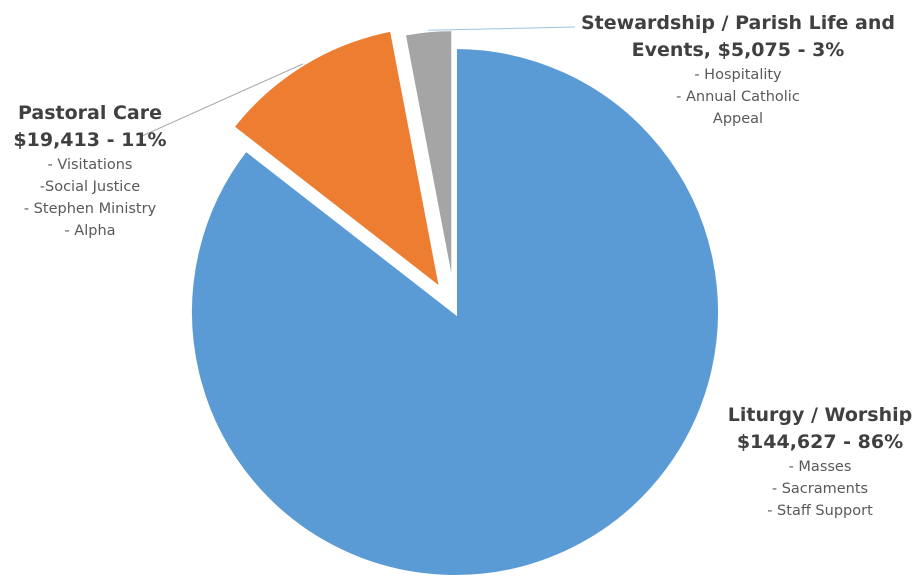  What do you see at coordinates (90, 187) in the screenshot?
I see `pastoral-item-2: -Social Justice` at bounding box center [90, 187].